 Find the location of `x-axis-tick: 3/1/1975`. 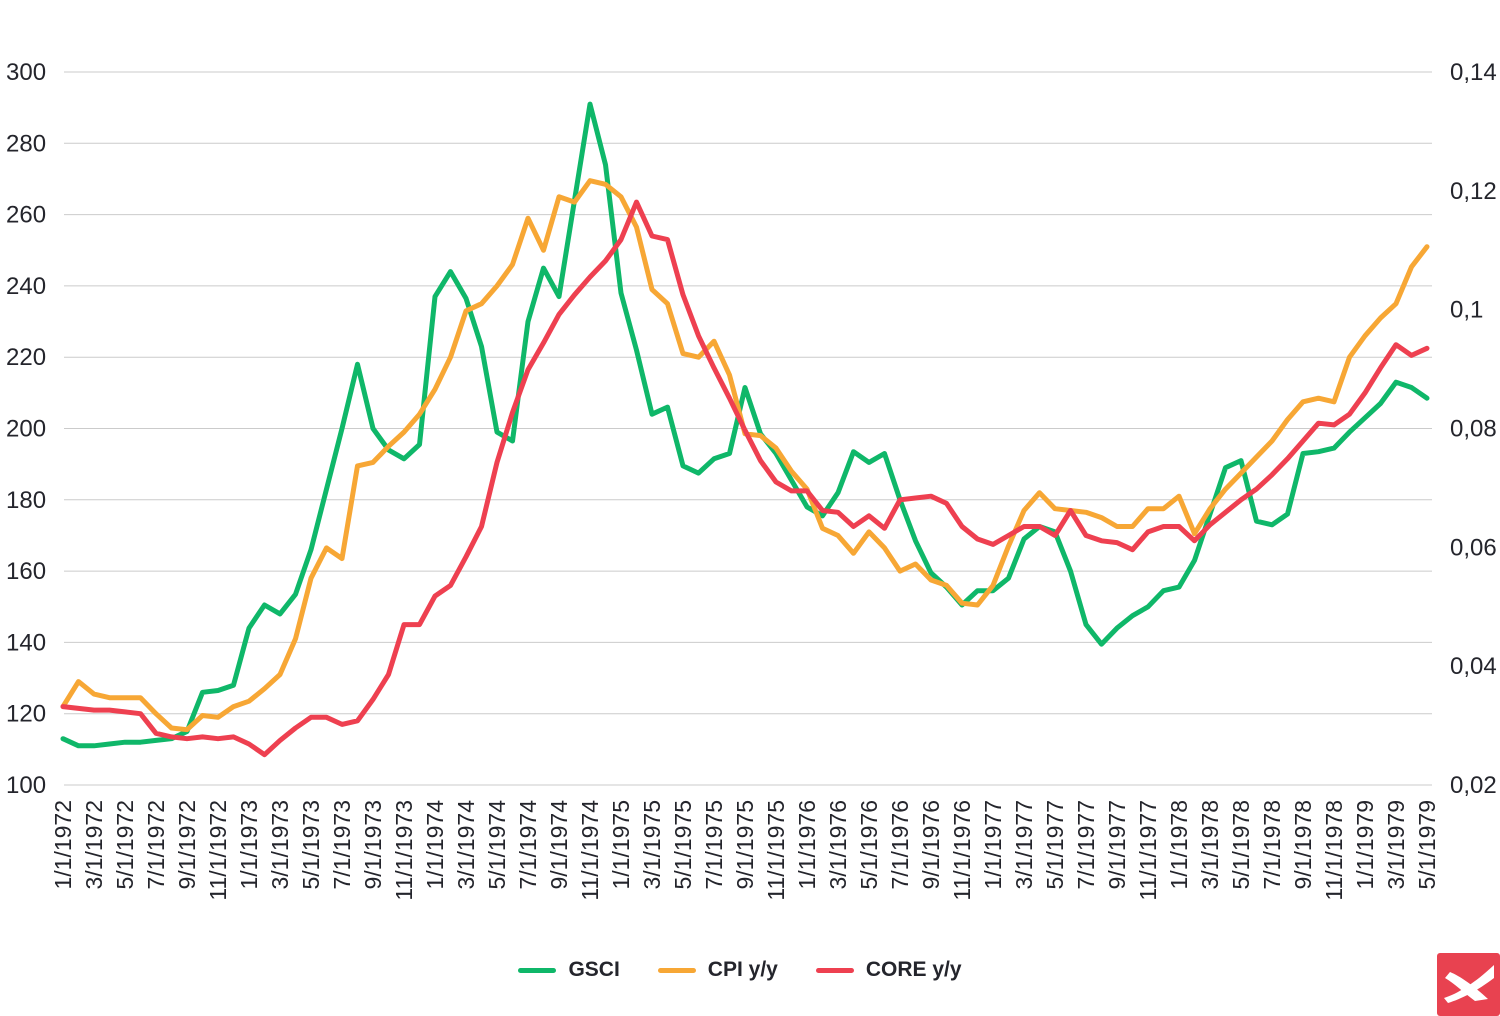

x-axis-tick: 3/1/1975 is located at coordinates (652, 845).